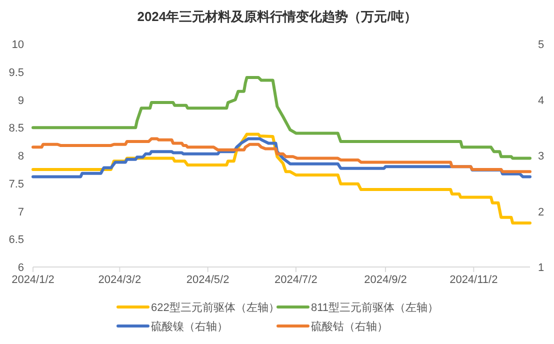 The width and height of the screenshot is (554, 344). What do you see at coordinates (16, 128) in the screenshot?
I see `y-tick-label: 8.5` at bounding box center [16, 128].